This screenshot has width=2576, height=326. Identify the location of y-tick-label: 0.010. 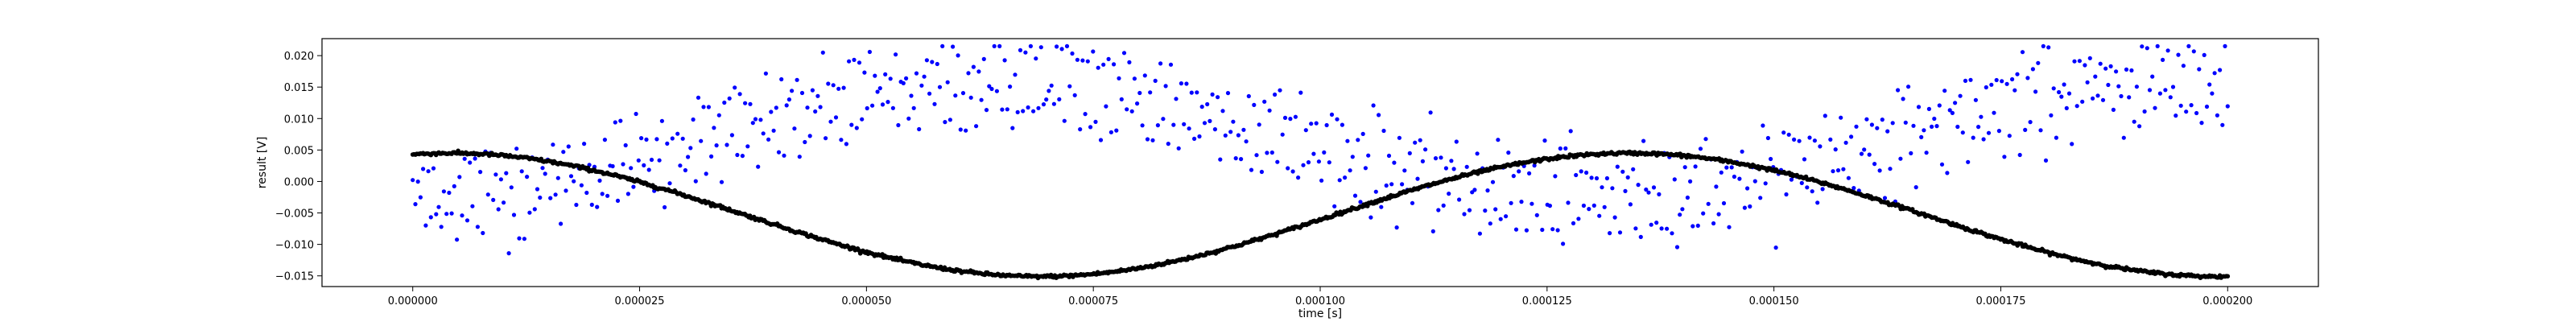
(299, 119).